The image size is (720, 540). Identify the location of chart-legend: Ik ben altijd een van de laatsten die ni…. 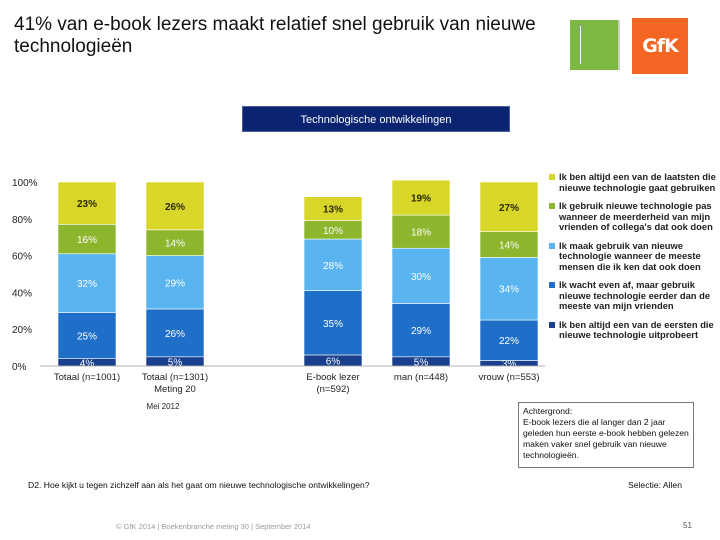
(633, 256).